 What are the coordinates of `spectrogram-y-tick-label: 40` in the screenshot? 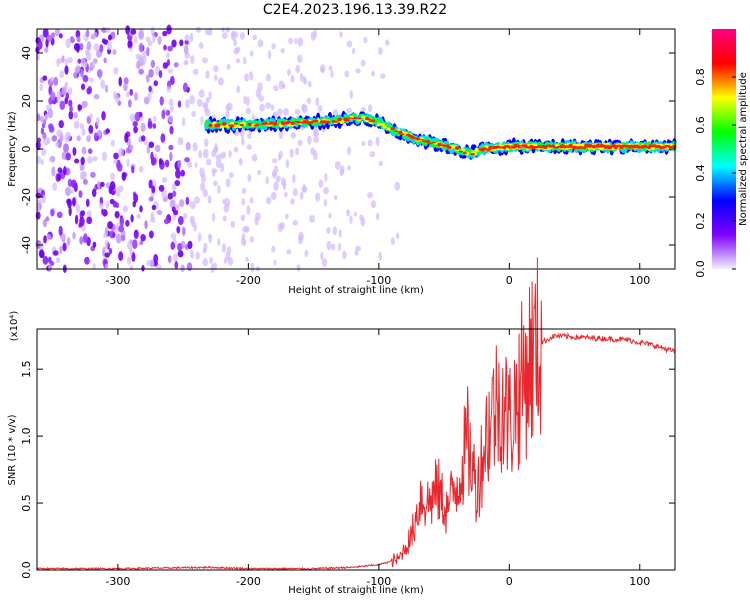 It's located at (26, 53).